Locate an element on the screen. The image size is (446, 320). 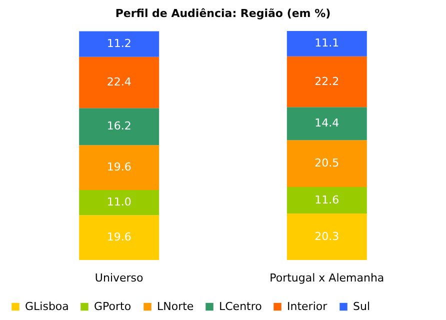
data-label: 20.3 is located at coordinates (327, 236).